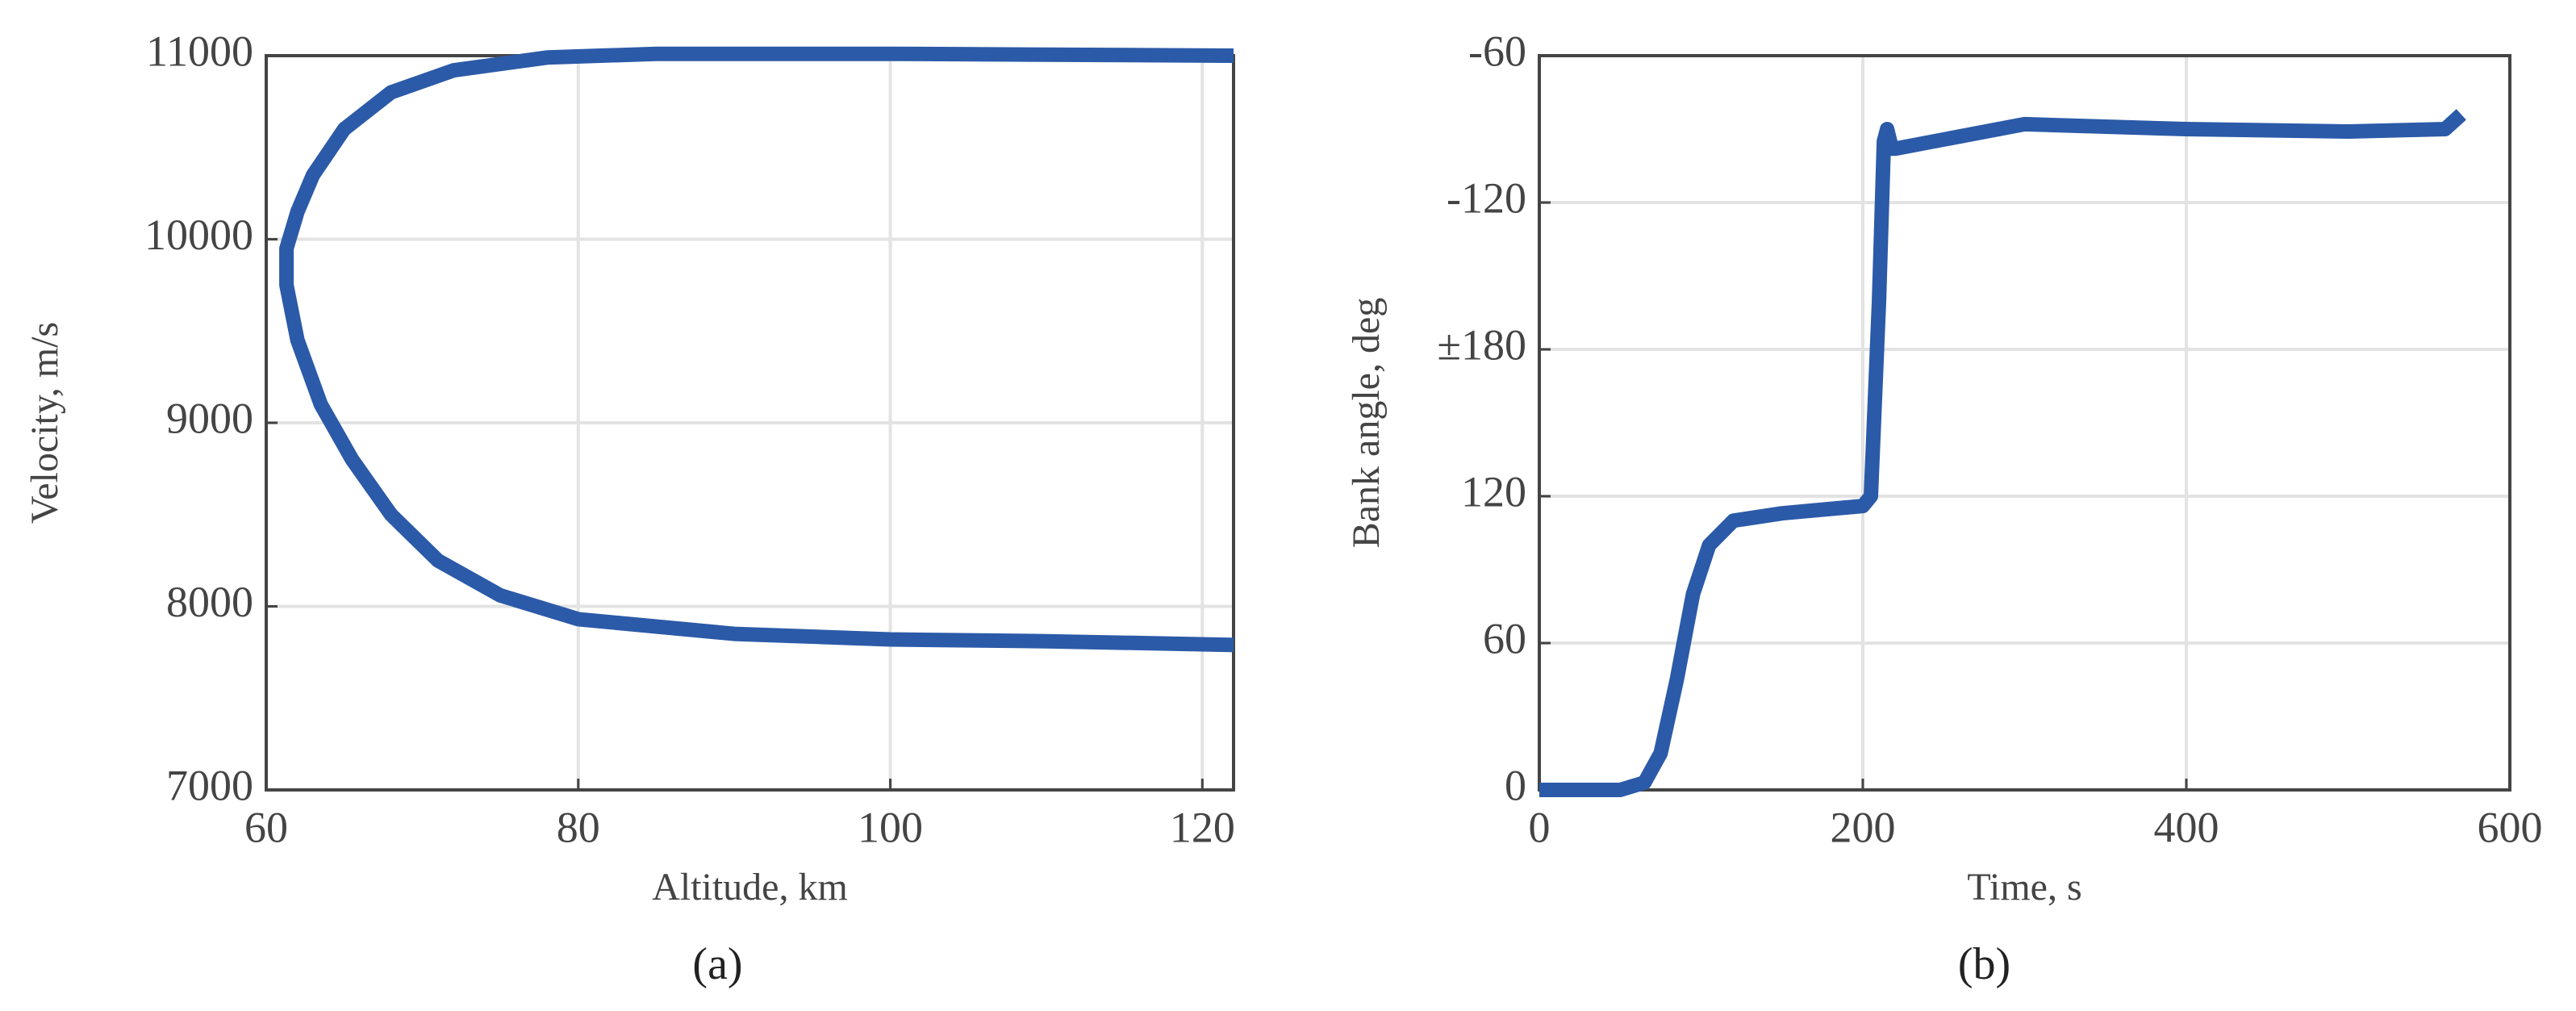 The width and height of the screenshot is (2576, 1011). Describe the element at coordinates (717, 964) in the screenshot. I see `caption: (a)` at that location.